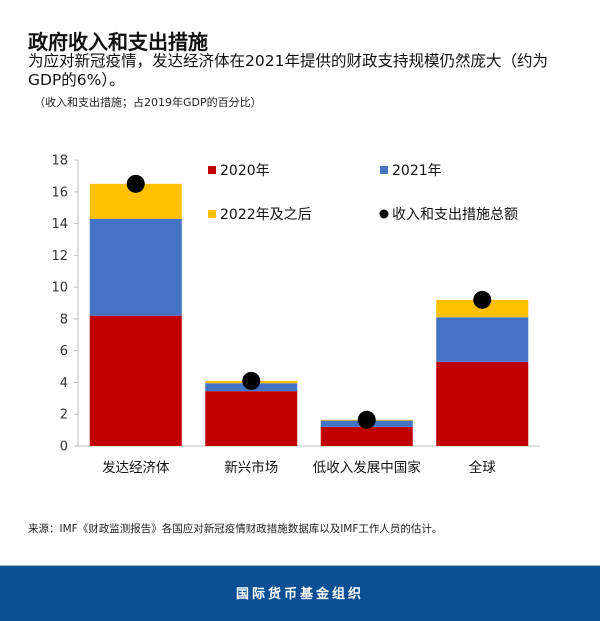  What do you see at coordinates (417, 171) in the screenshot?
I see `legend-label: 2021年` at bounding box center [417, 171].